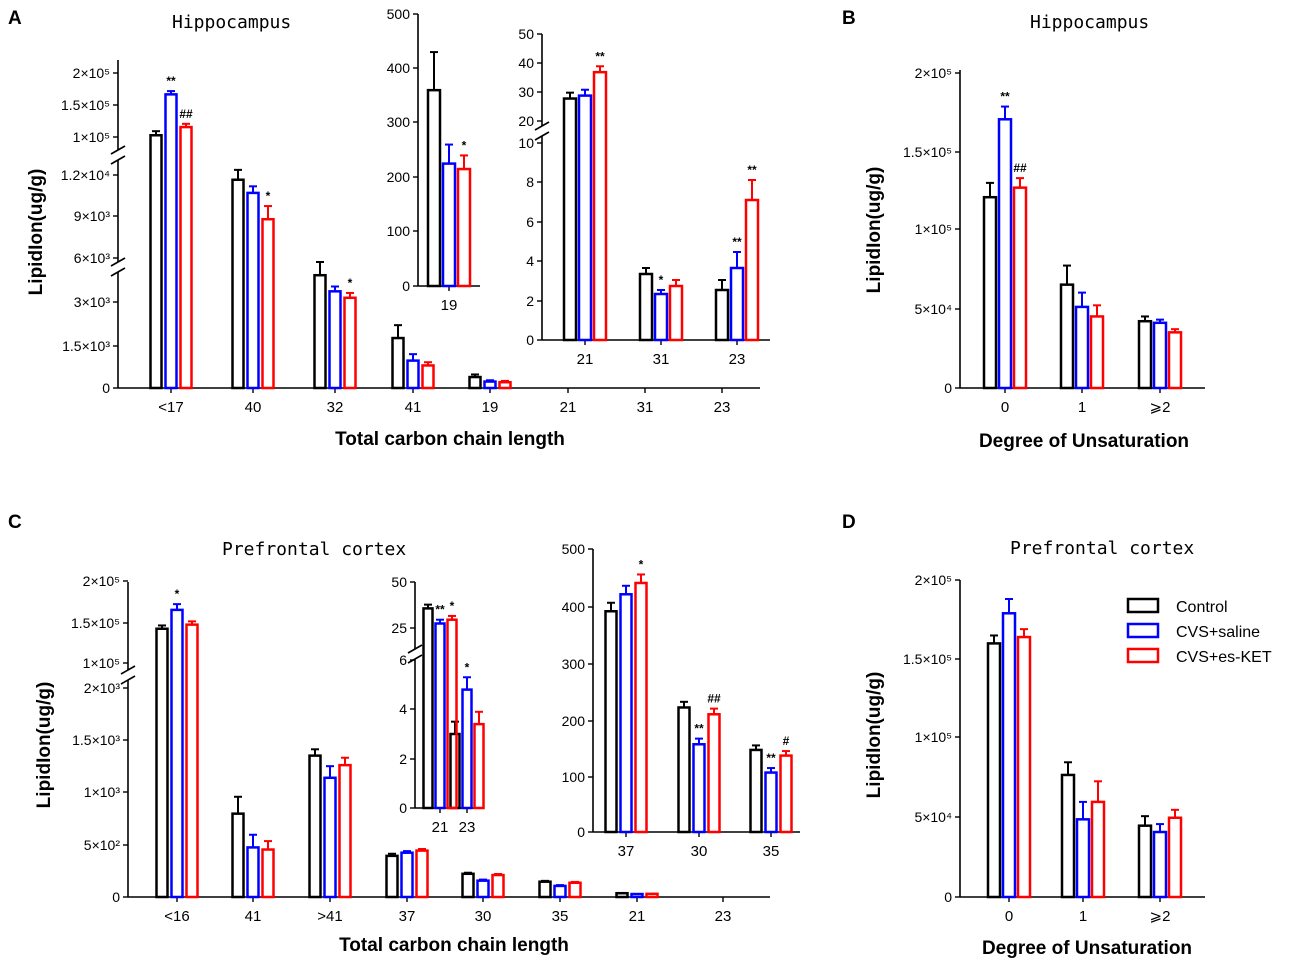 Image resolution: width=1300 pixels, height=966 pixels. Describe the element at coordinates (399, 177) in the screenshot. I see `y-tick-label-a-inset-1: 200` at that location.